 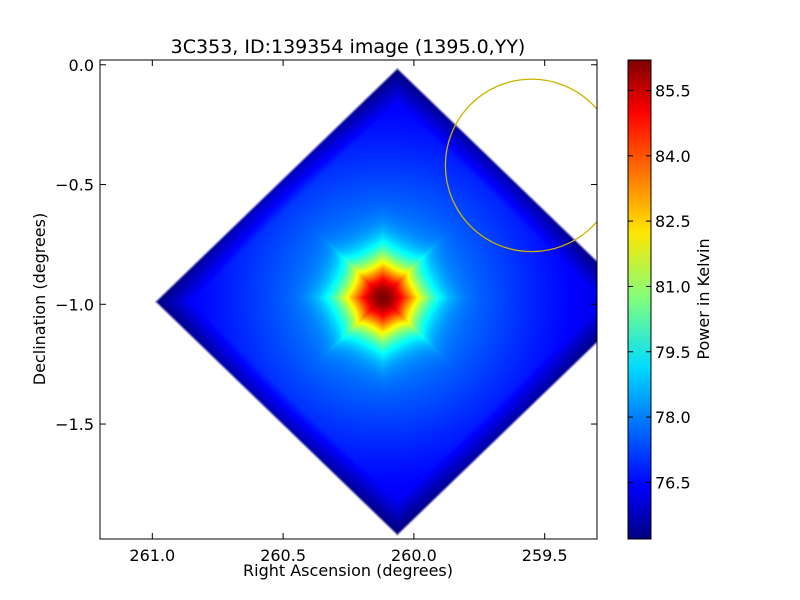 I want to click on y-axis-label: Declination (degrees), so click(x=39, y=299).